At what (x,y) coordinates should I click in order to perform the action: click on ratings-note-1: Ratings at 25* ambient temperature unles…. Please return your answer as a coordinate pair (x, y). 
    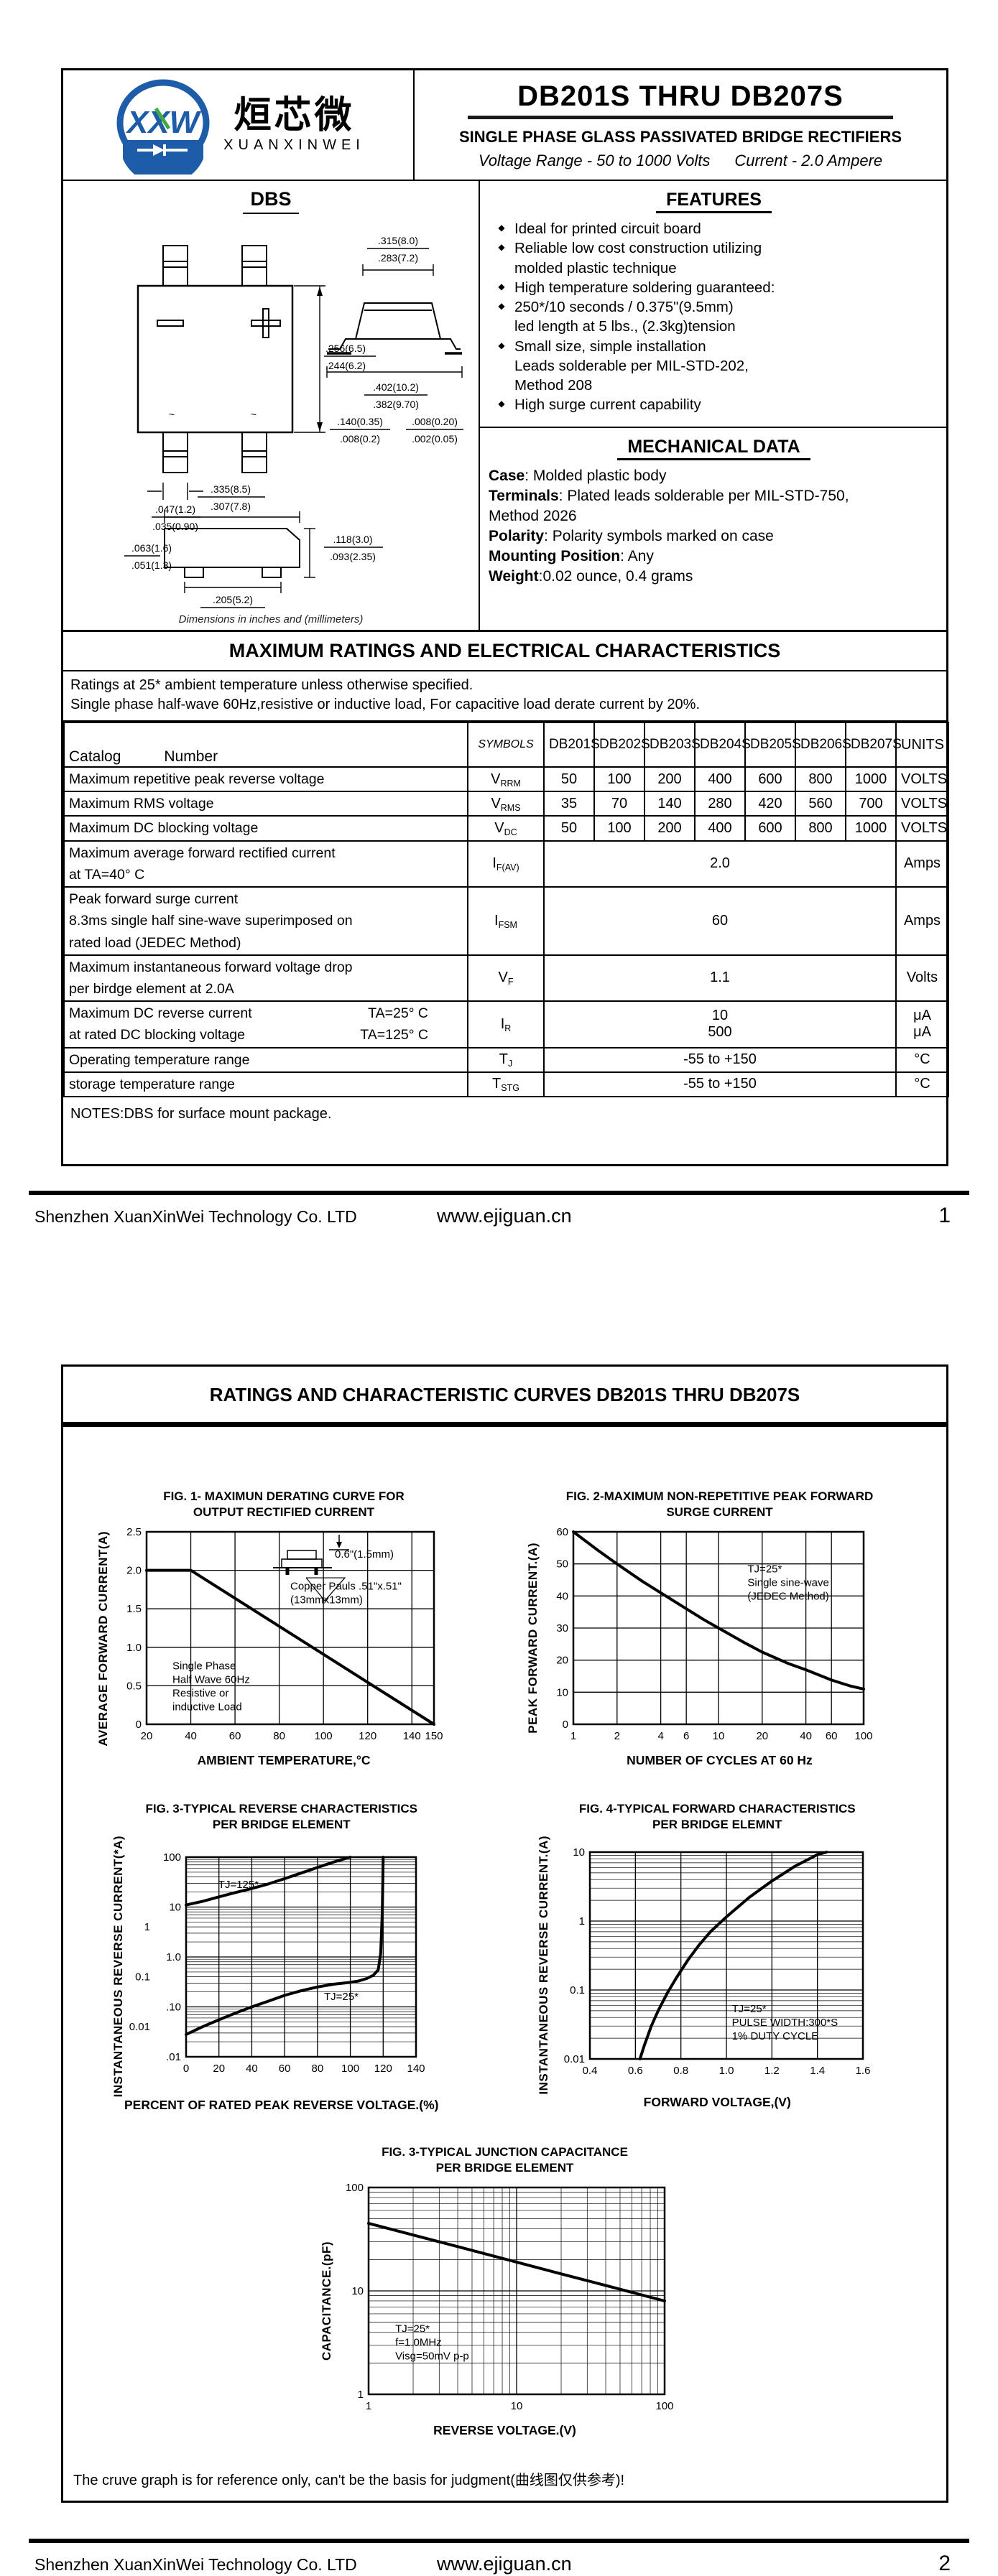
    Looking at the image, I should click on (271, 685).